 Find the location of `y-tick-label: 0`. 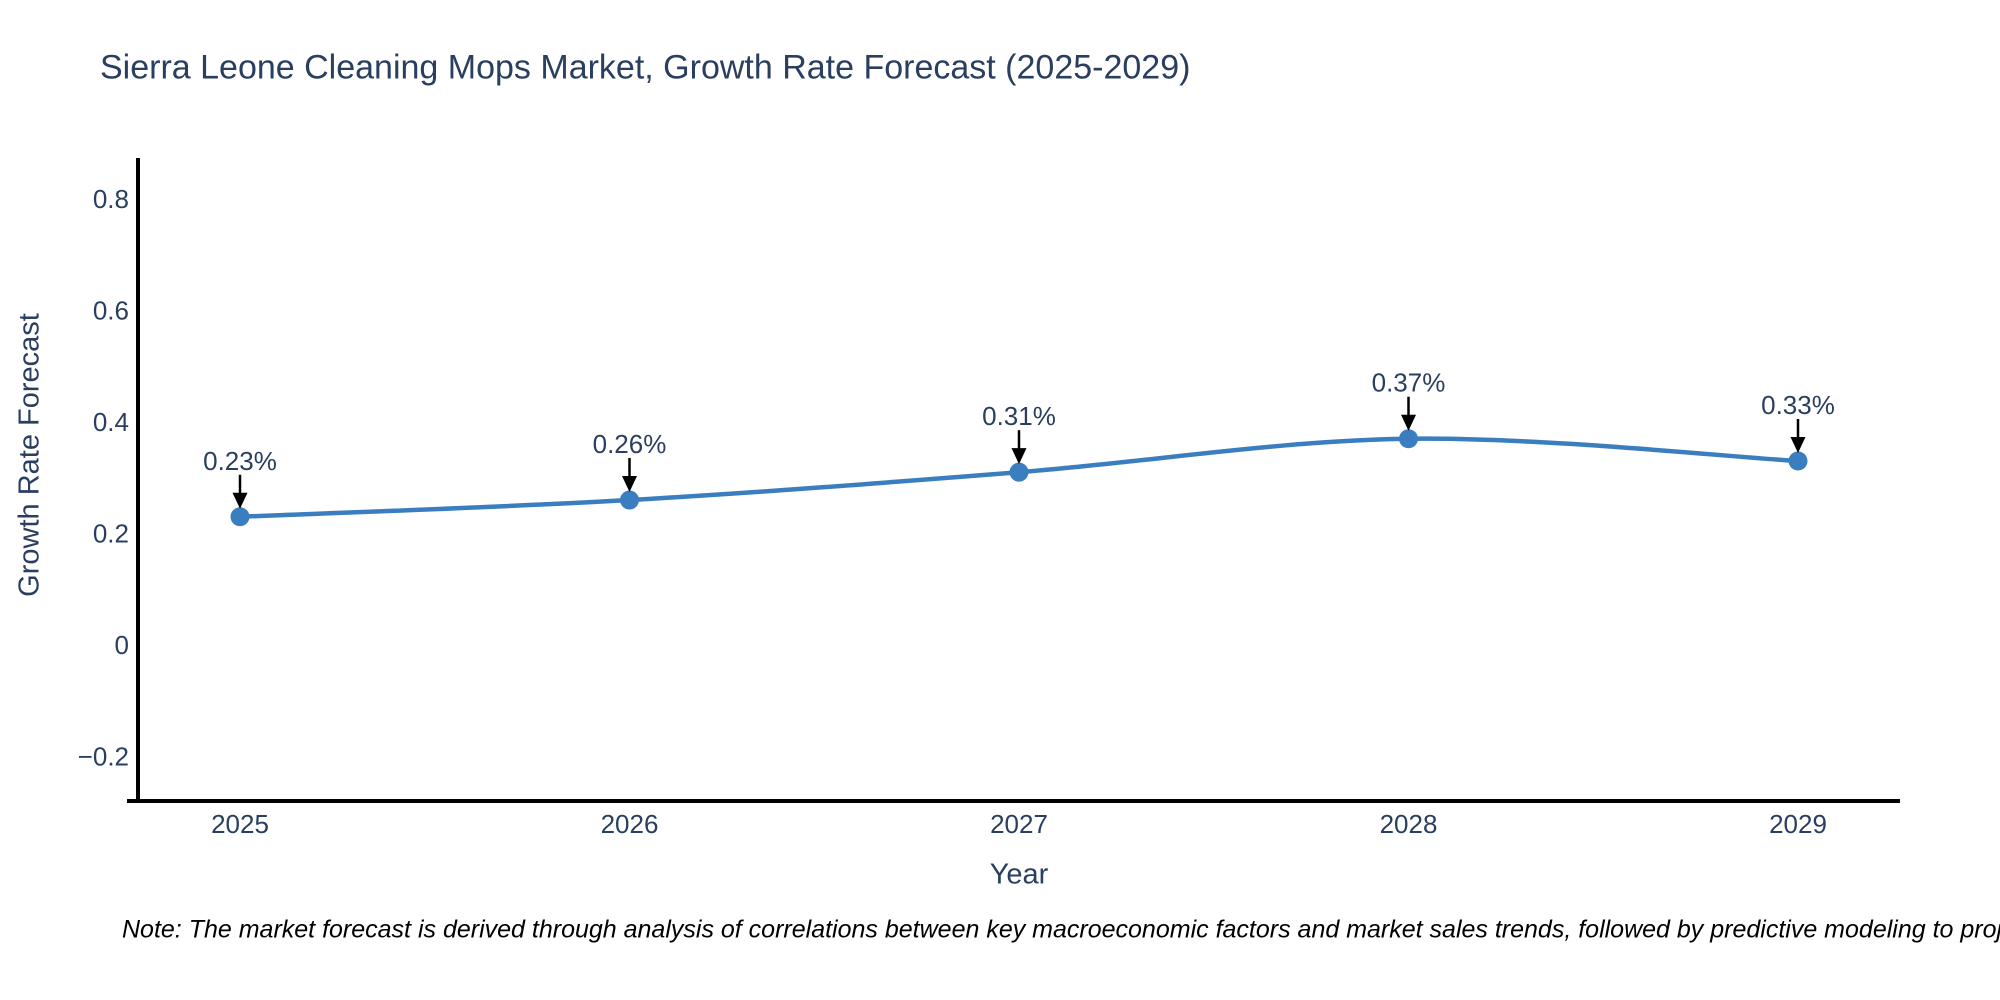

y-tick-label: 0 is located at coordinates (122, 645).